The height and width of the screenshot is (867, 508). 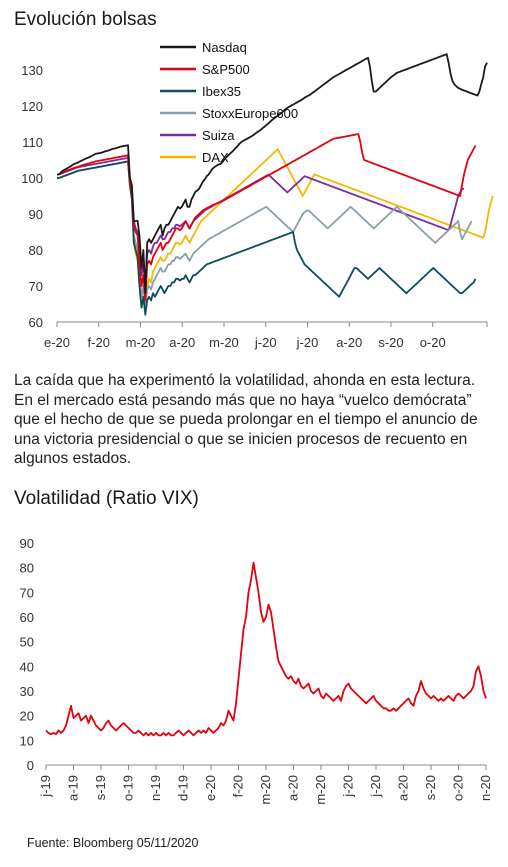 What do you see at coordinates (27, 666) in the screenshot?
I see `y-tick-label: 40` at bounding box center [27, 666].